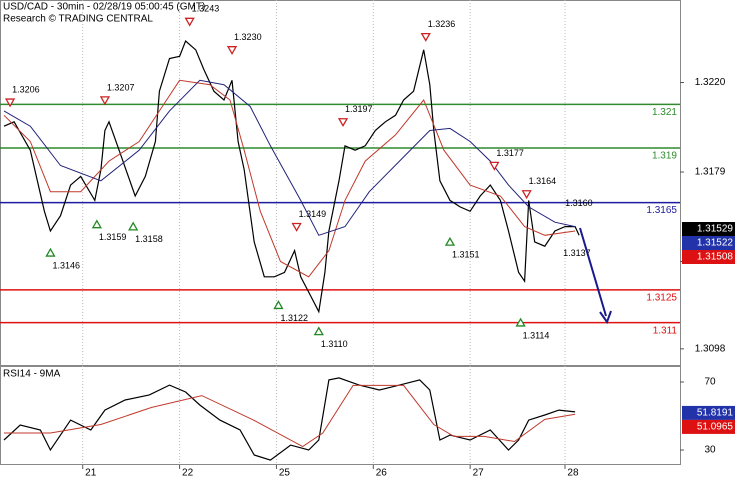  Describe the element at coordinates (510, 153) in the screenshot. I see `high-label: 1.3177` at that location.